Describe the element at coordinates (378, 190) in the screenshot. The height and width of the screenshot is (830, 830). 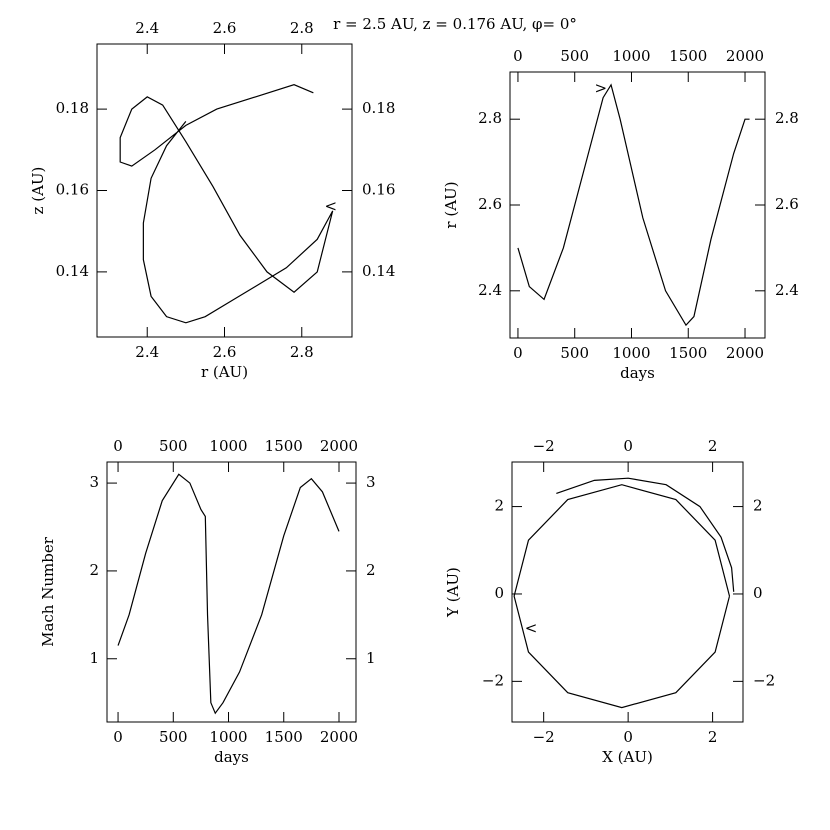
I see `y-tick-label-right: 0.16` at that location.